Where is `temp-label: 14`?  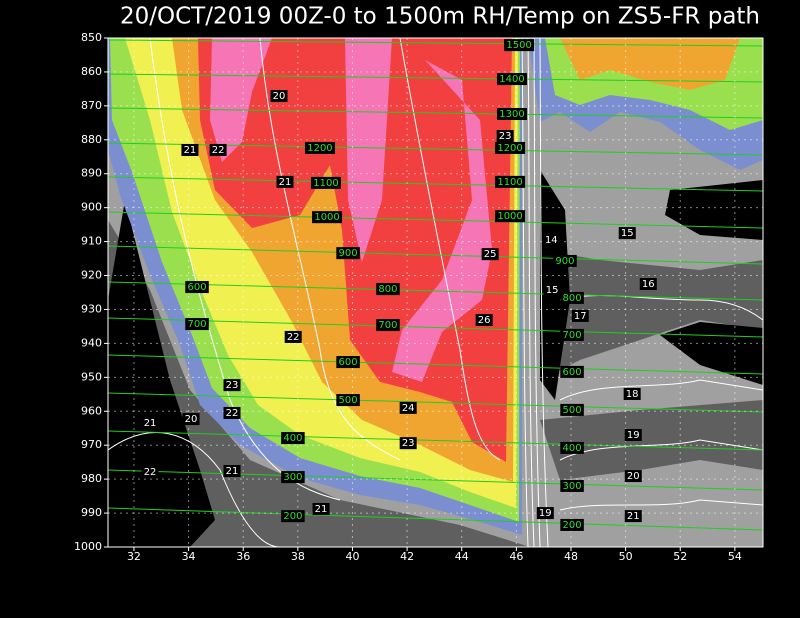
temp-label: 14 is located at coordinates (551, 240).